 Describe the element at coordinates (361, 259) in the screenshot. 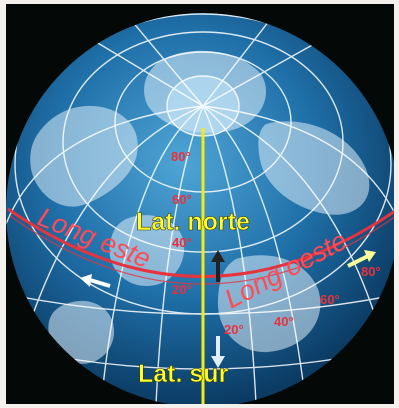

I see `arrow-right-icon` at that location.